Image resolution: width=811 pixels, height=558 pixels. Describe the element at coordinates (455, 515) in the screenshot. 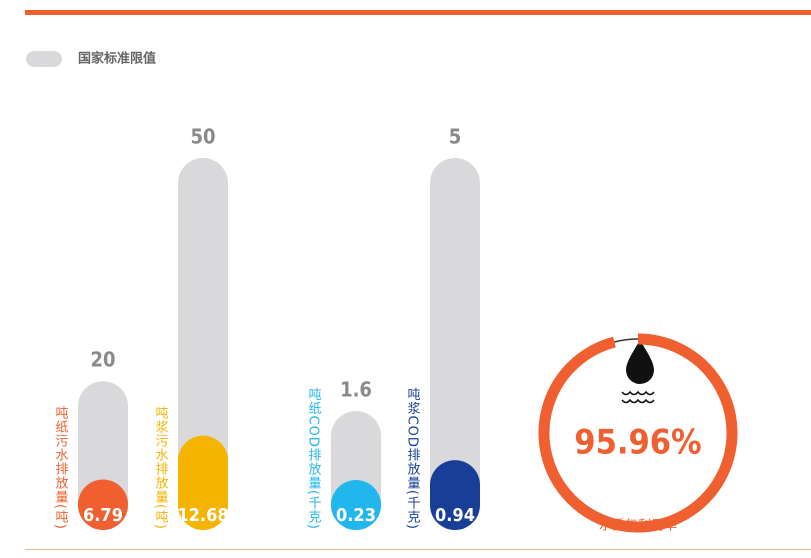

I see `value-label: 0.94` at that location.